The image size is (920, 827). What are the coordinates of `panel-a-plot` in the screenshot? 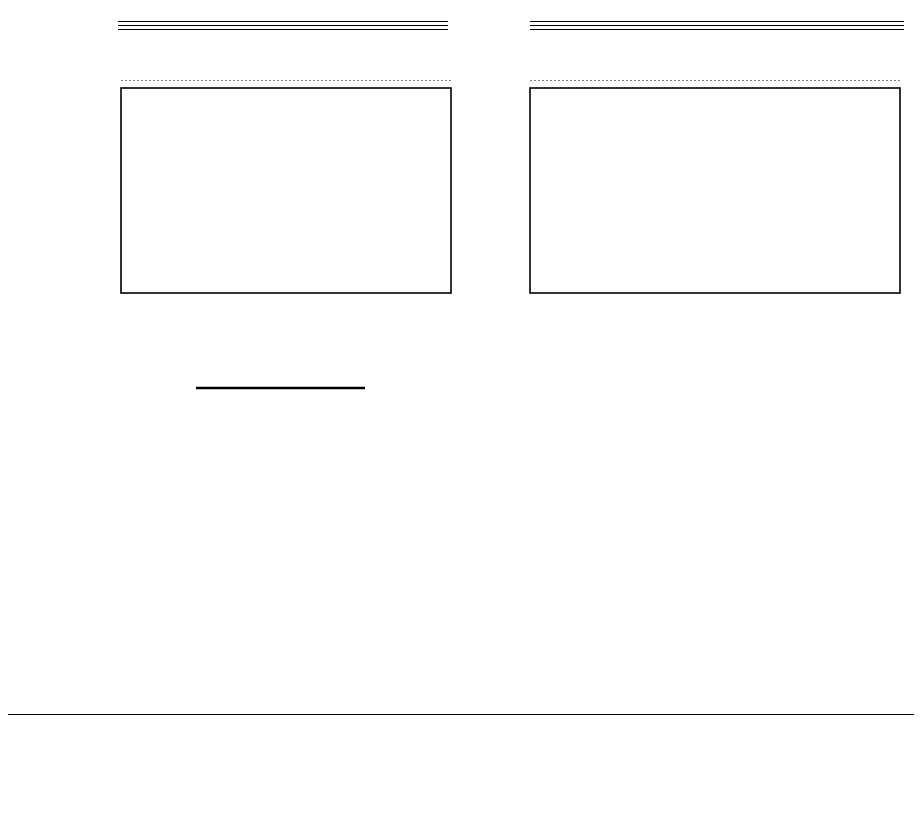 It's located at (243, 205).